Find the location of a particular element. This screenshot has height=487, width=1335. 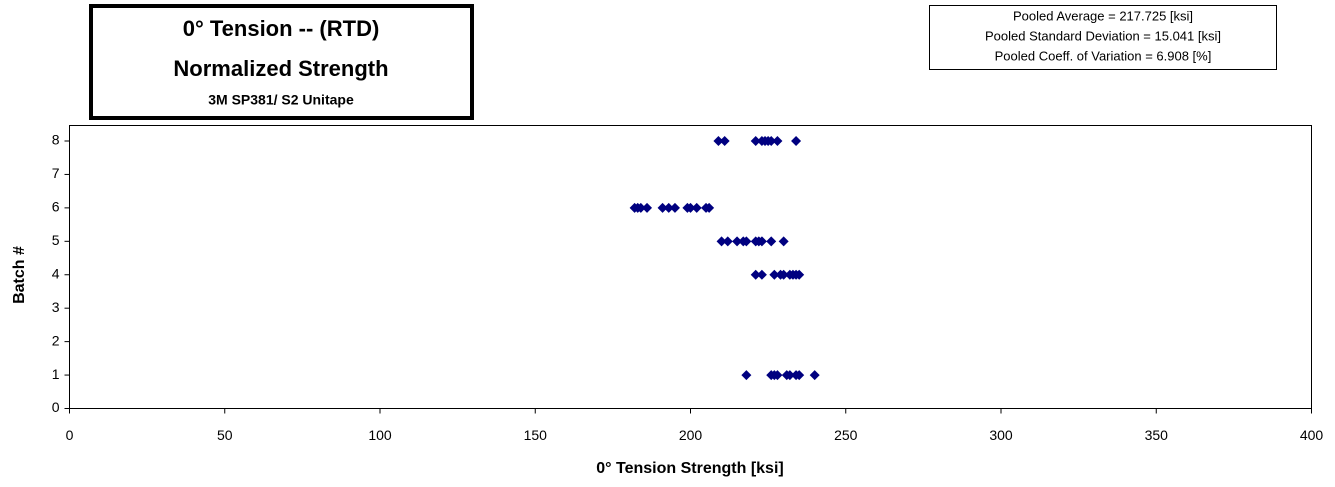

y-tick-label: 2 is located at coordinates (56, 340).